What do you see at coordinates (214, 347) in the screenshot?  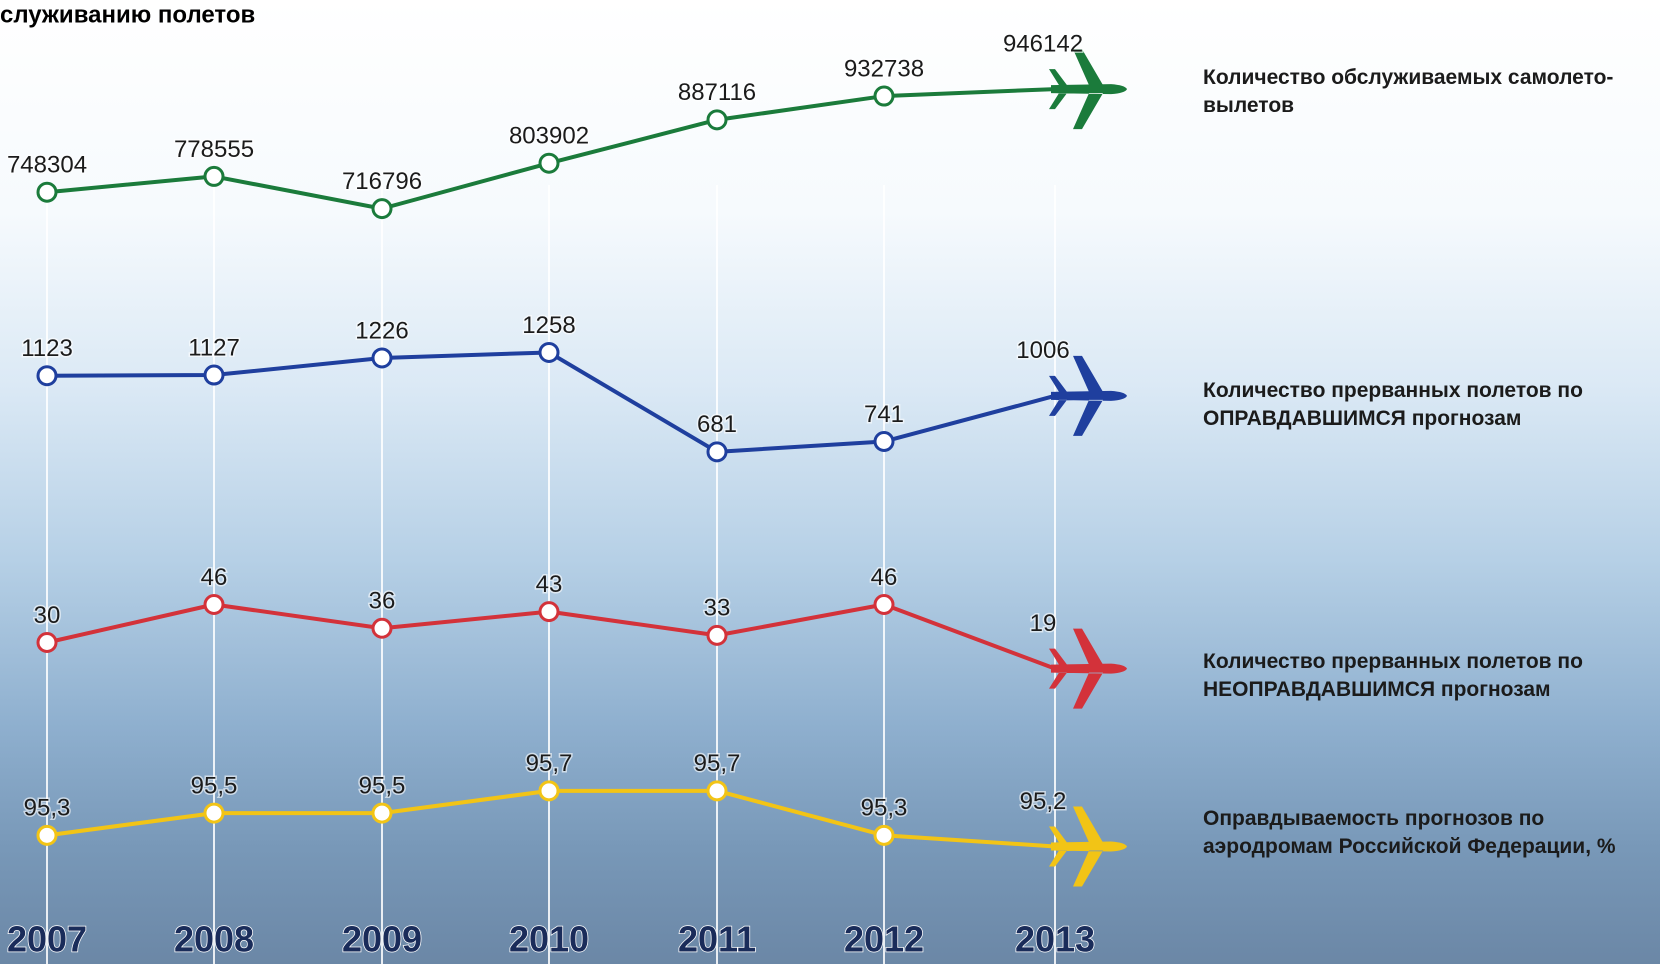 I see `value-label: 1127` at bounding box center [214, 347].